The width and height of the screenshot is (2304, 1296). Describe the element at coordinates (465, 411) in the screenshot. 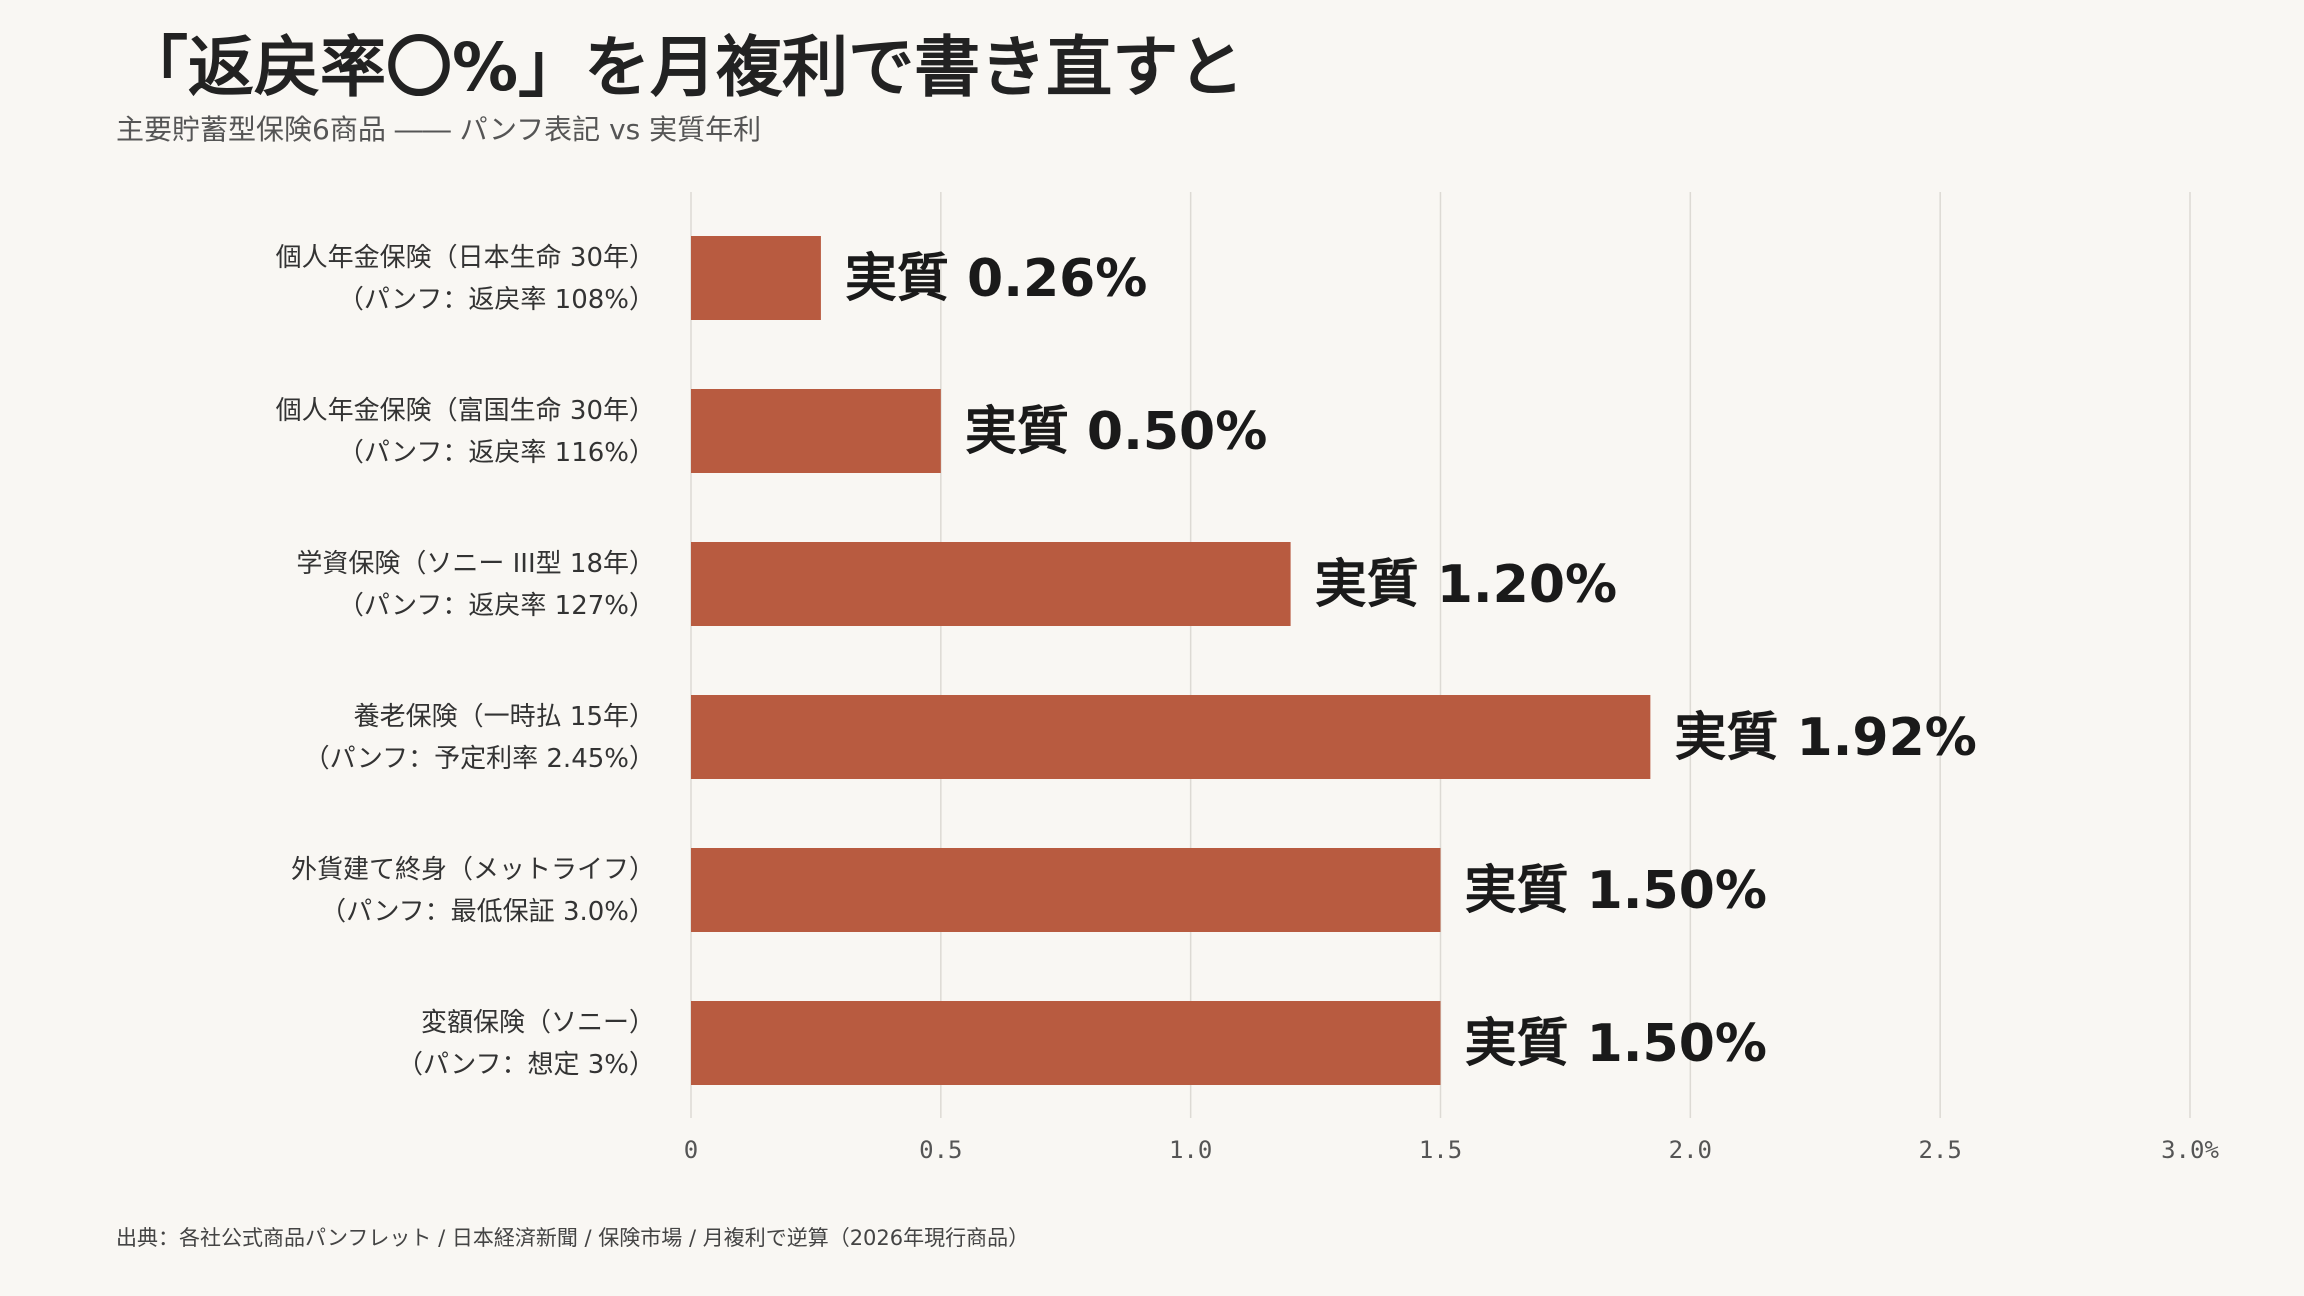

I see `category-label: 個人年金保険（富国生命 30年）` at that location.